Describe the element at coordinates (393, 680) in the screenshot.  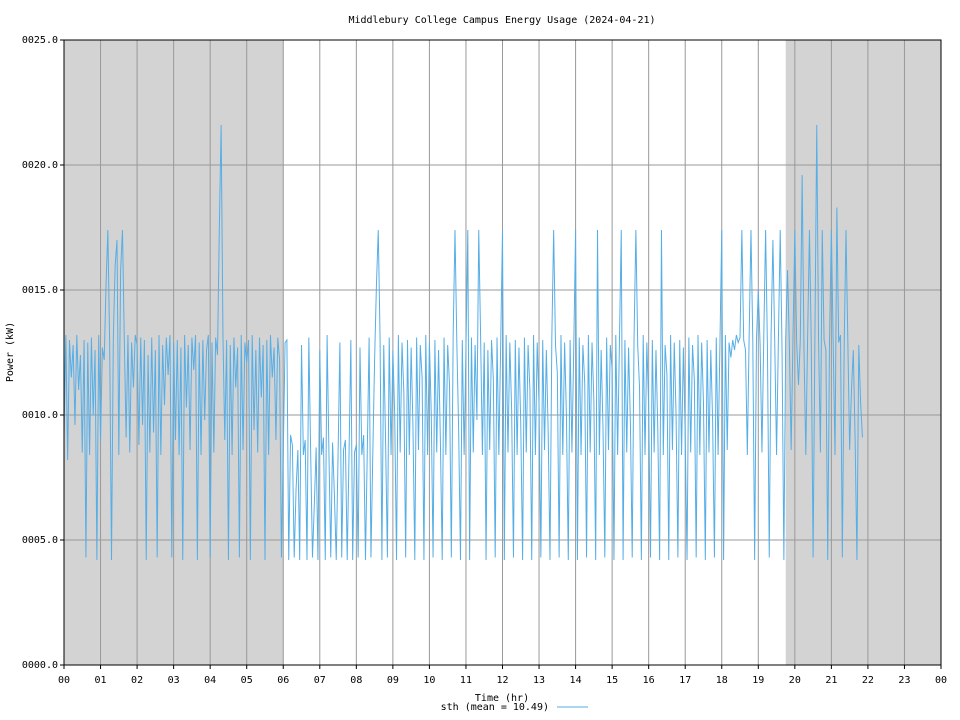
I see `x-tick-label-9: 09` at that location.